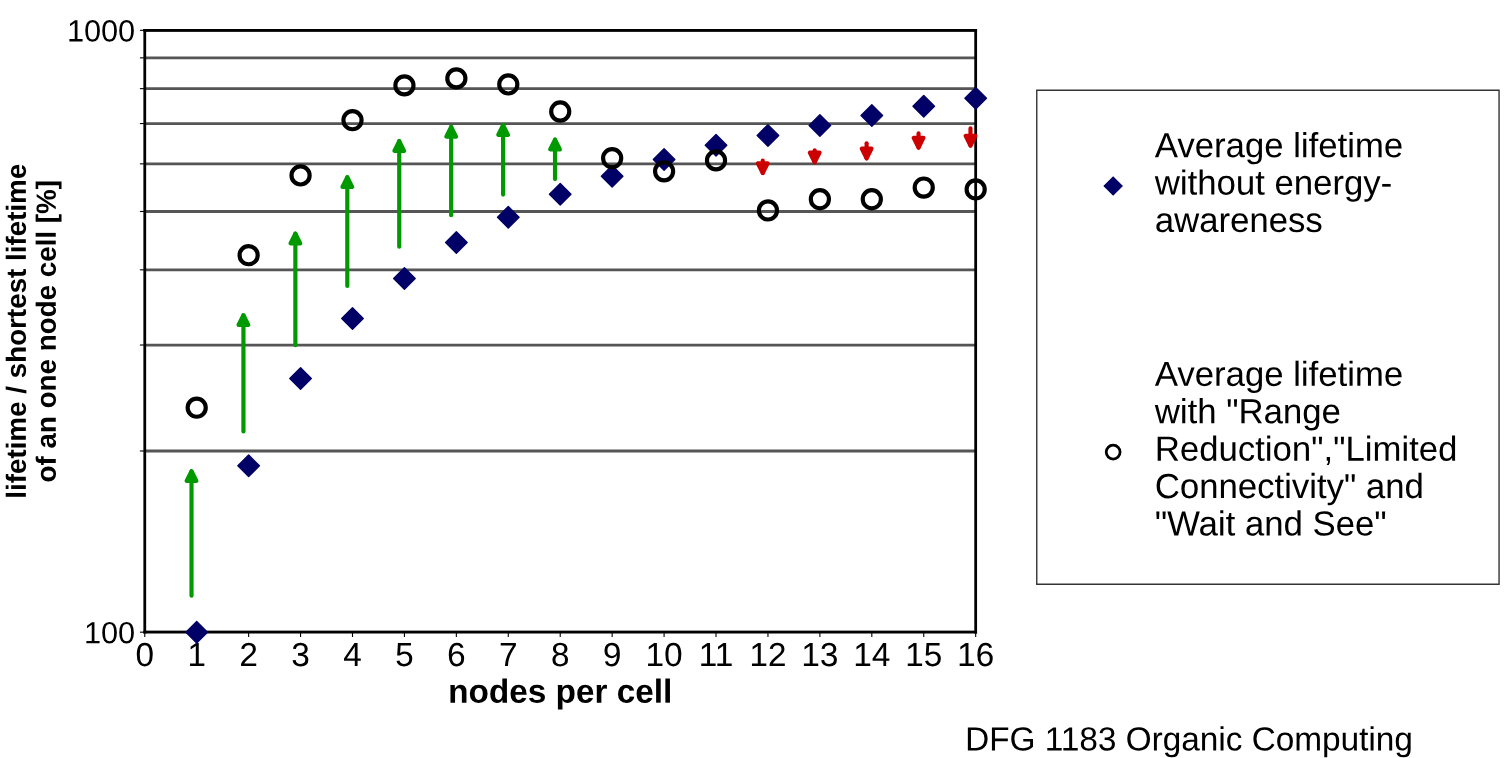  I want to click on x-tick-label: 1, so click(197, 655).